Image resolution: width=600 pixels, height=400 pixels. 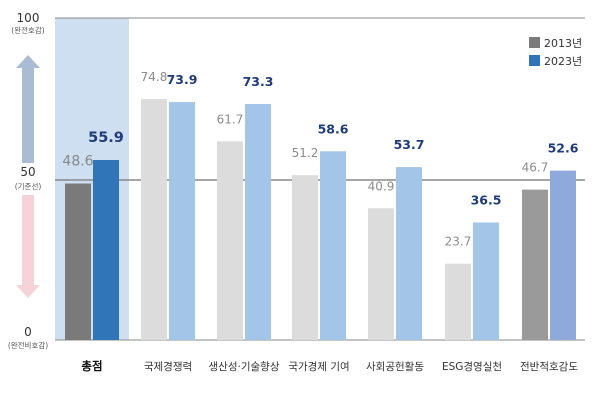 What do you see at coordinates (555, 52) in the screenshot?
I see `legend: 2013년 2023년` at bounding box center [555, 52].